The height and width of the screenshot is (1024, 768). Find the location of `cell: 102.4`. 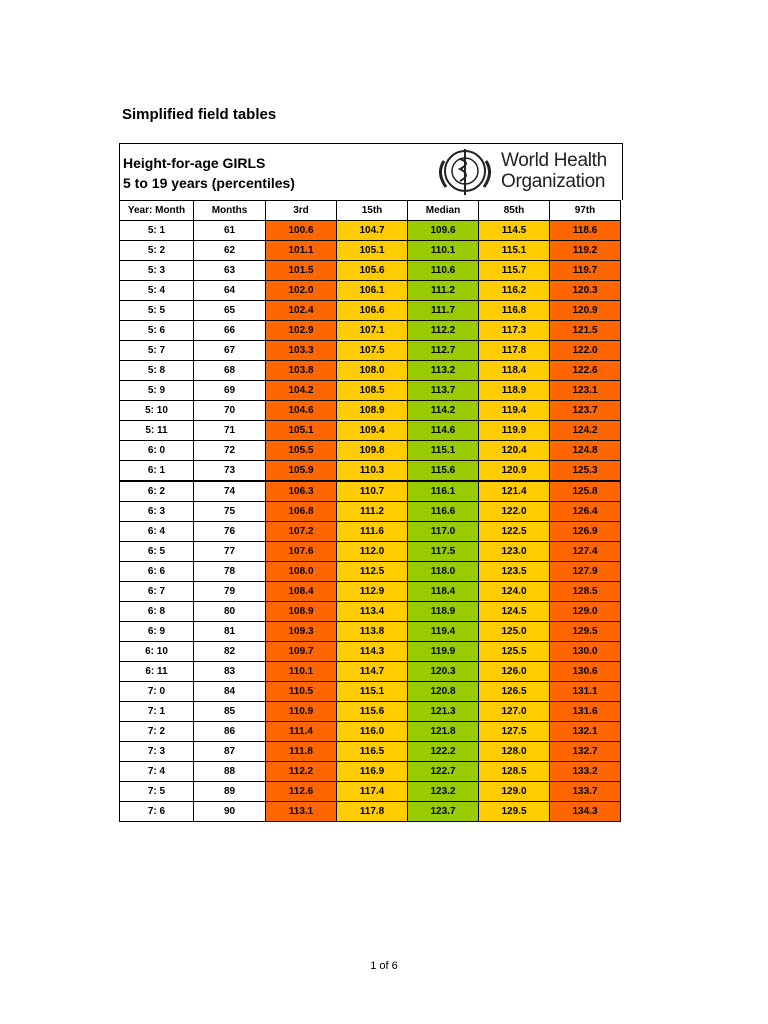

cell: 102.4 is located at coordinates (301, 310).